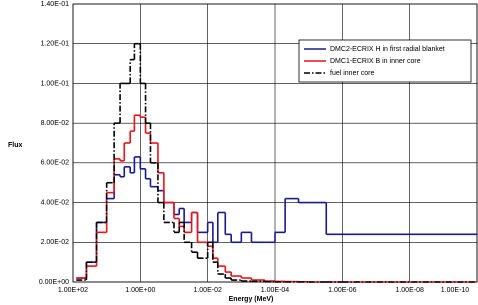 The width and height of the screenshot is (478, 305). I want to click on legend-label: DMC1-ECRIX B in inner core, so click(375, 61).